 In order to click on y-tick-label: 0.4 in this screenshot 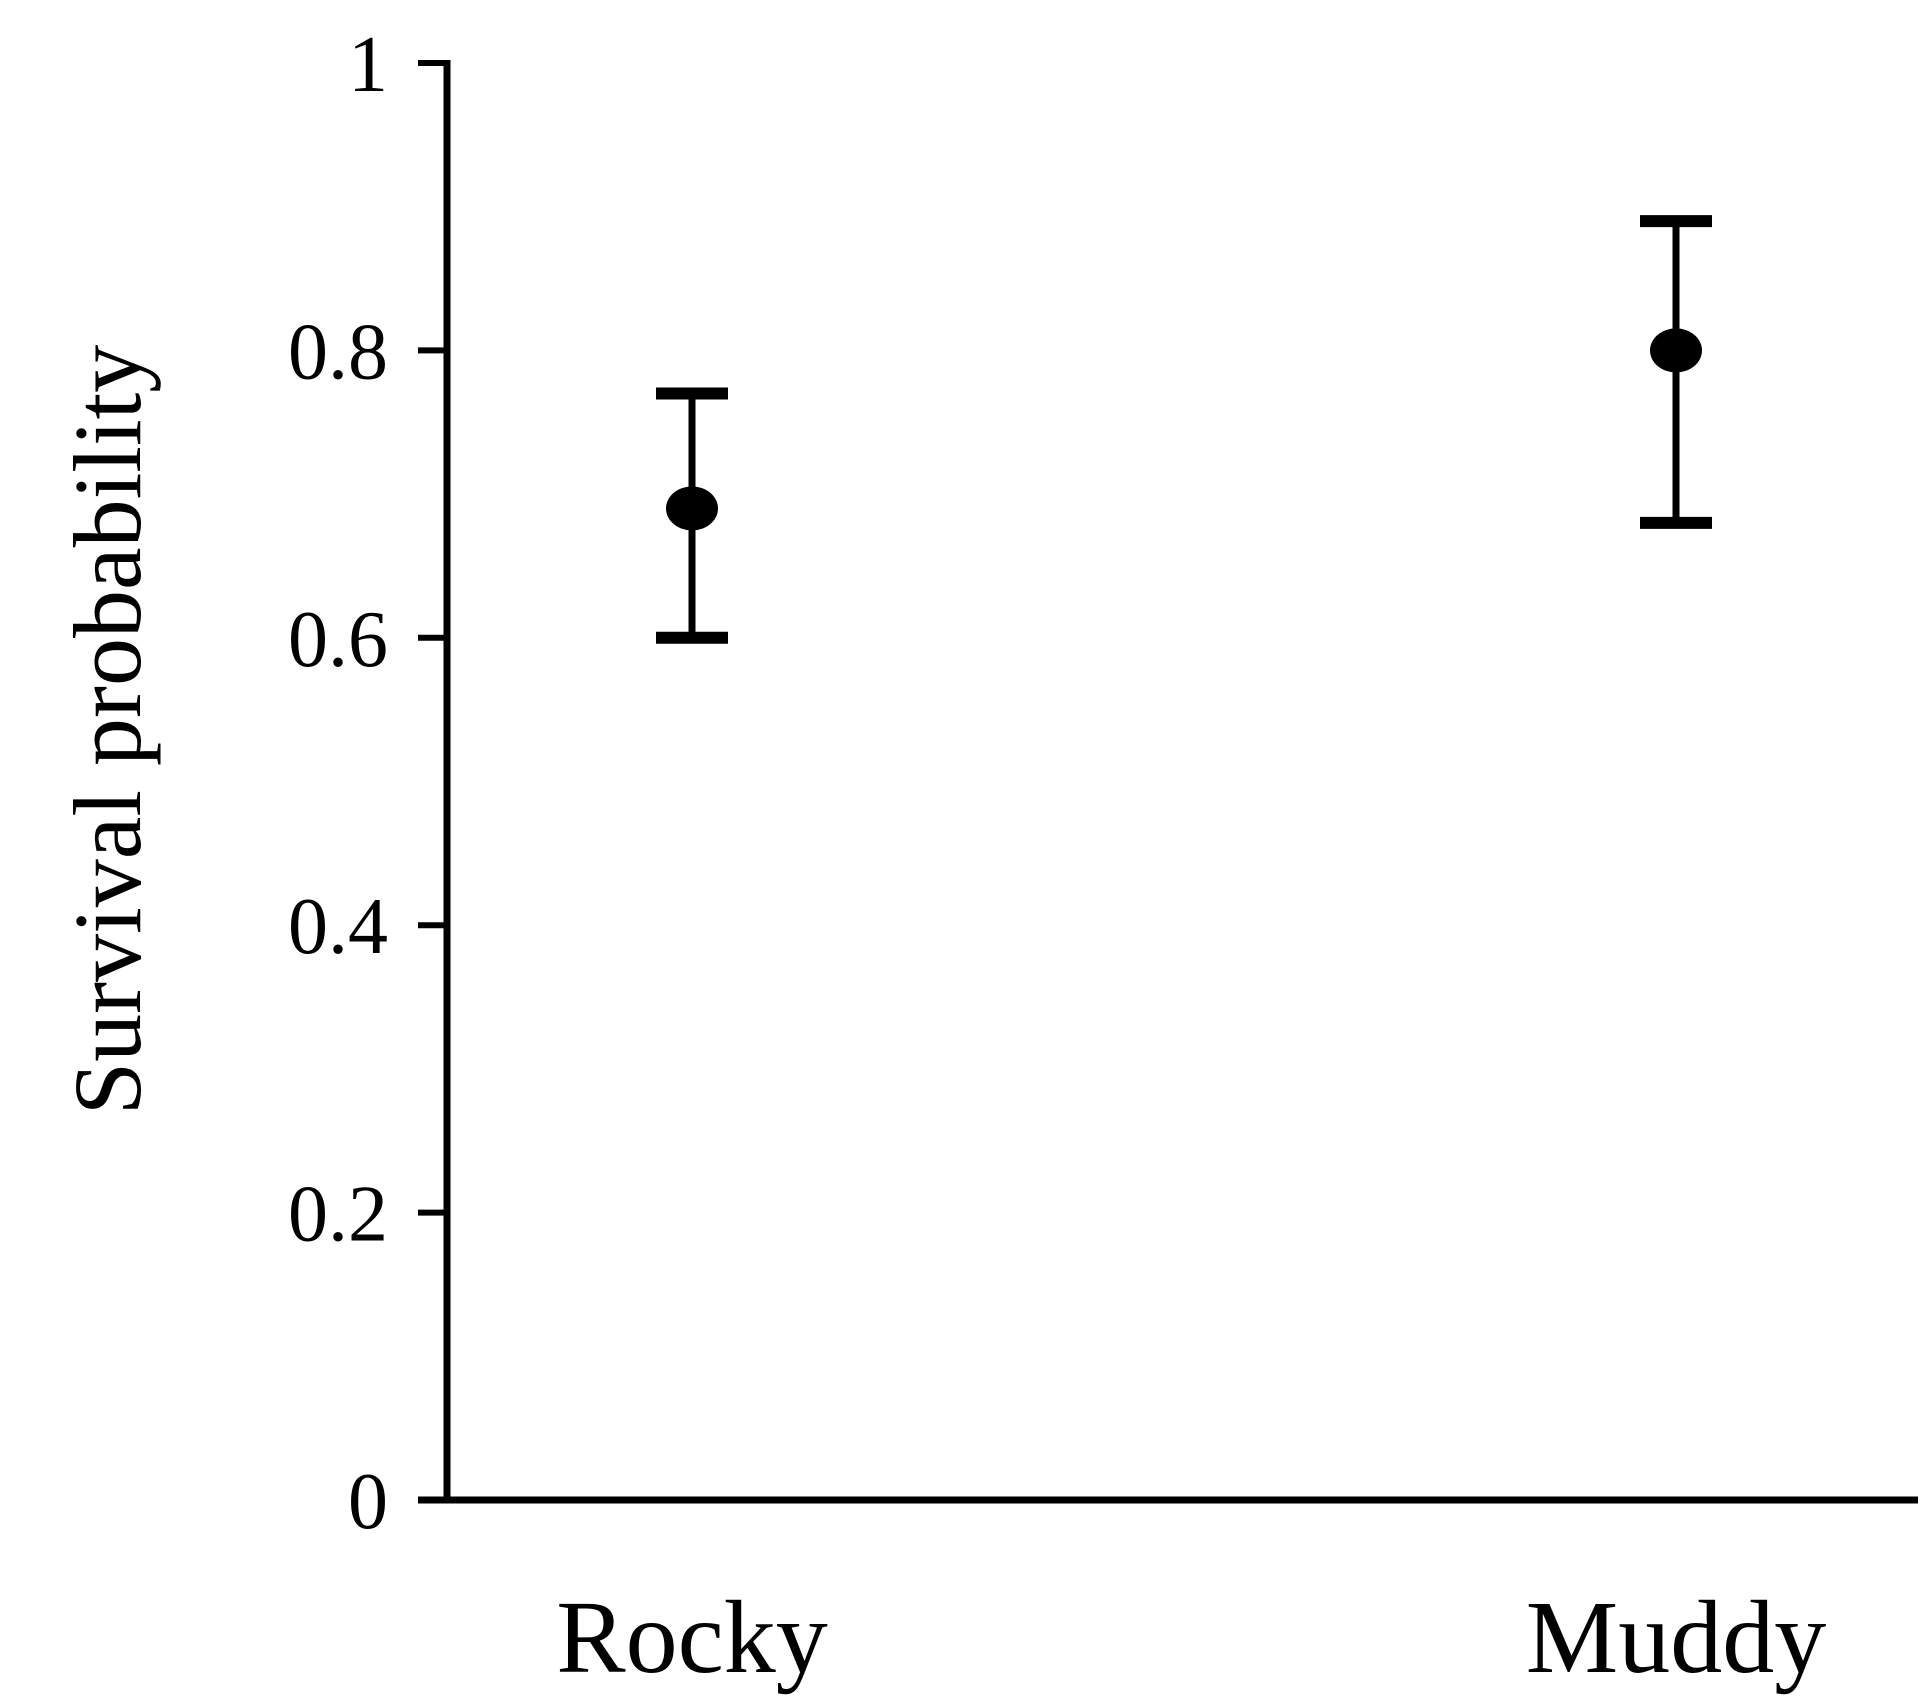, I will do `click(338, 927)`.